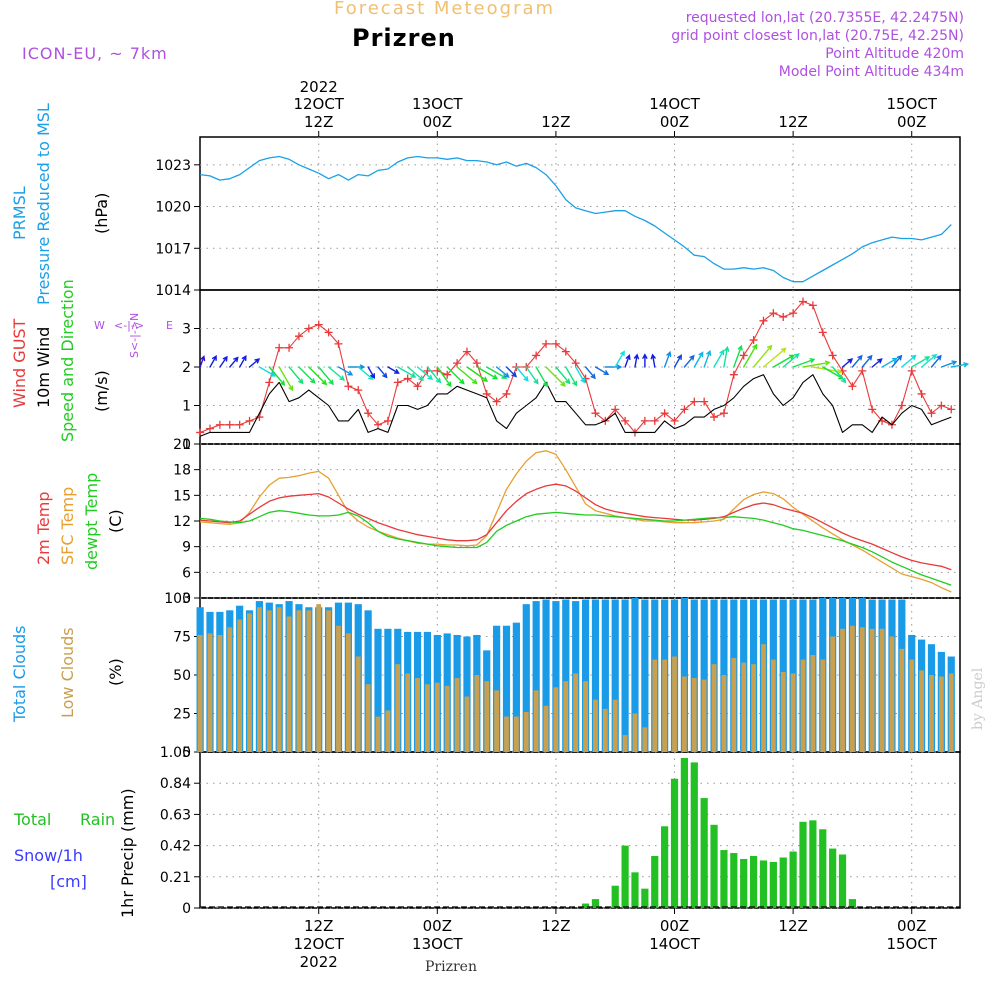 This screenshot has width=1000, height=1000. What do you see at coordinates (99, 325) in the screenshot?
I see `compass-west: W` at bounding box center [99, 325].